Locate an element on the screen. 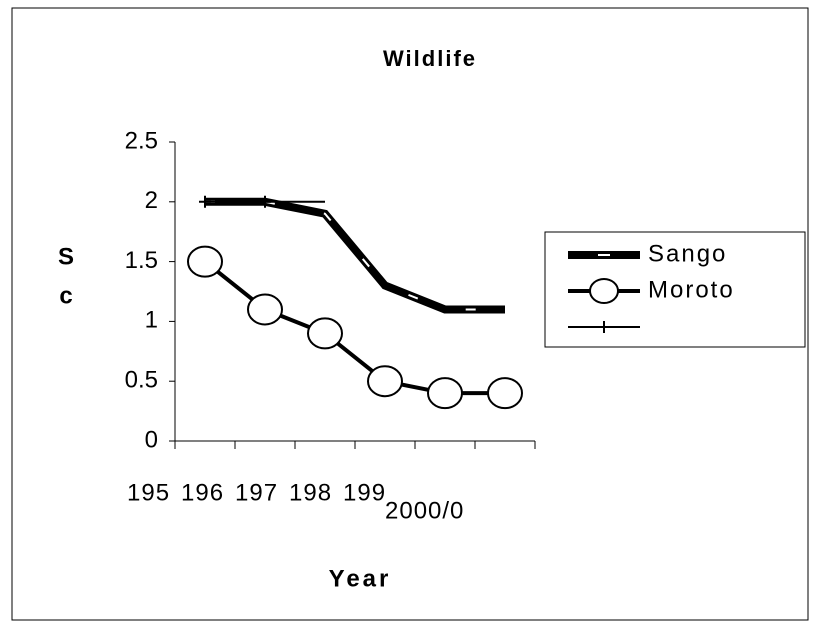 This screenshot has width=813, height=628. y-tick-label: 2.5 is located at coordinates (141, 140).